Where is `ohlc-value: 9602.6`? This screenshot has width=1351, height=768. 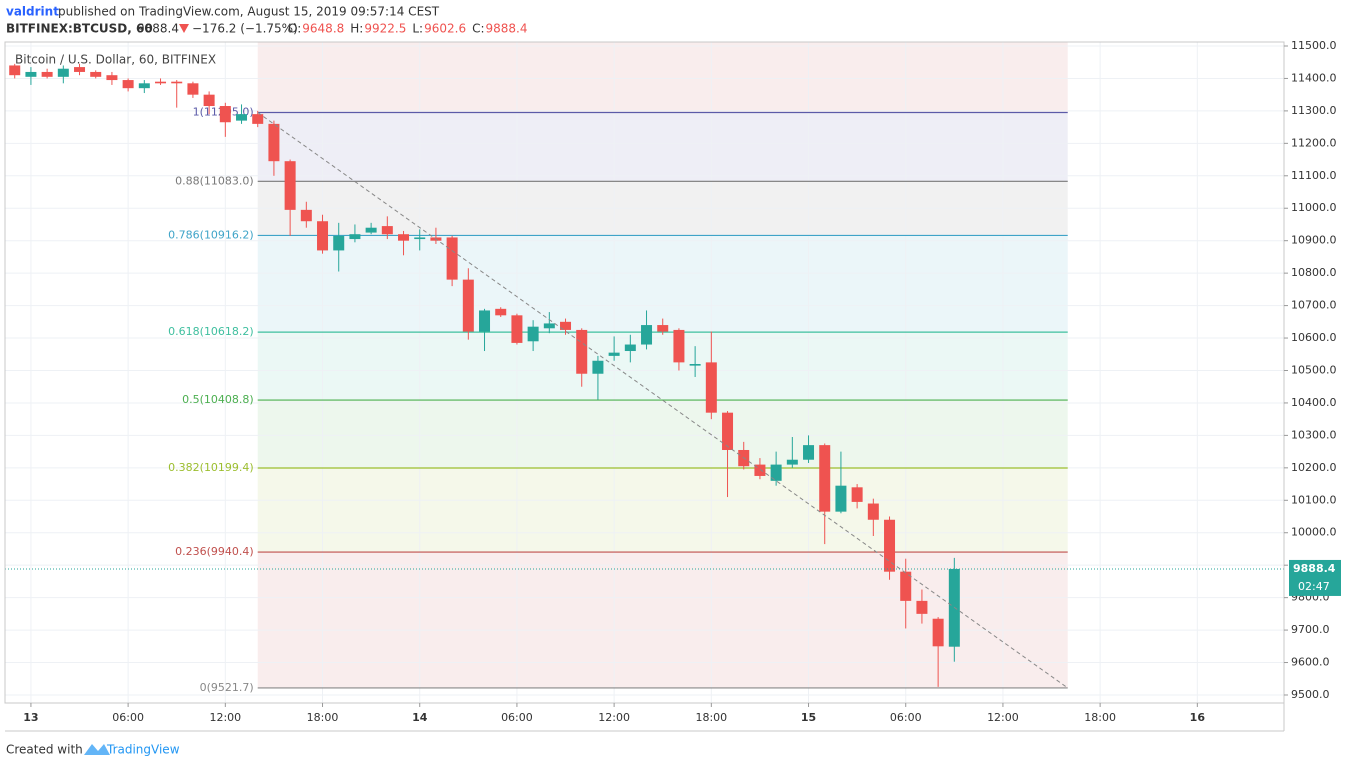
ohlc-value: 9602.6 is located at coordinates (445, 29).